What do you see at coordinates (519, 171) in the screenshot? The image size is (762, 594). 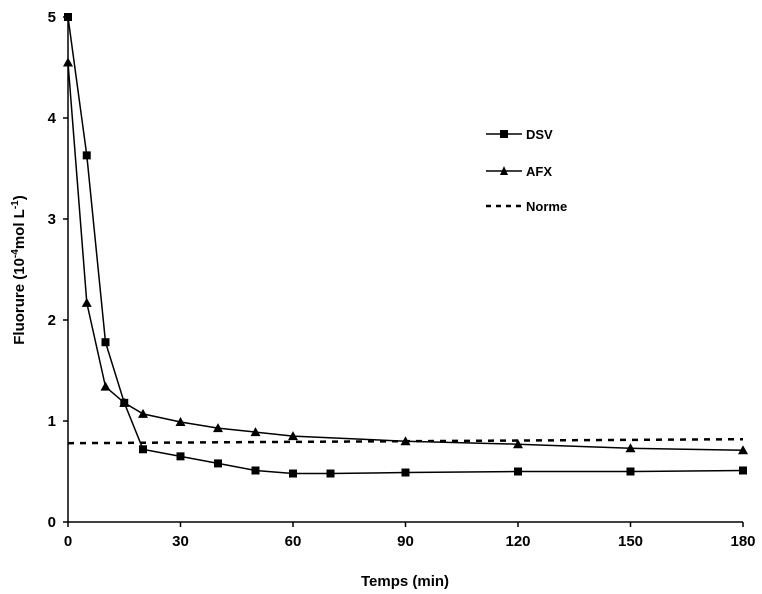 I see `legend-item-afx: AFX` at bounding box center [519, 171].